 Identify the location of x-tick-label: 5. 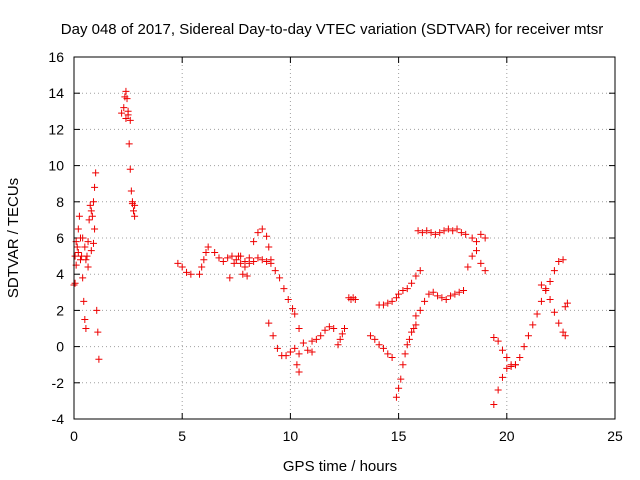
(182, 436).